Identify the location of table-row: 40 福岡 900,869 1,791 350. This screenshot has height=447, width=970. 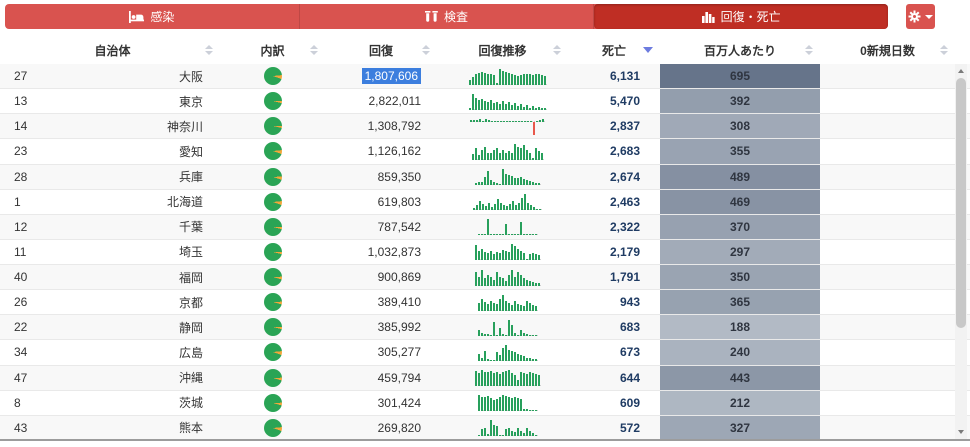
(485, 278).